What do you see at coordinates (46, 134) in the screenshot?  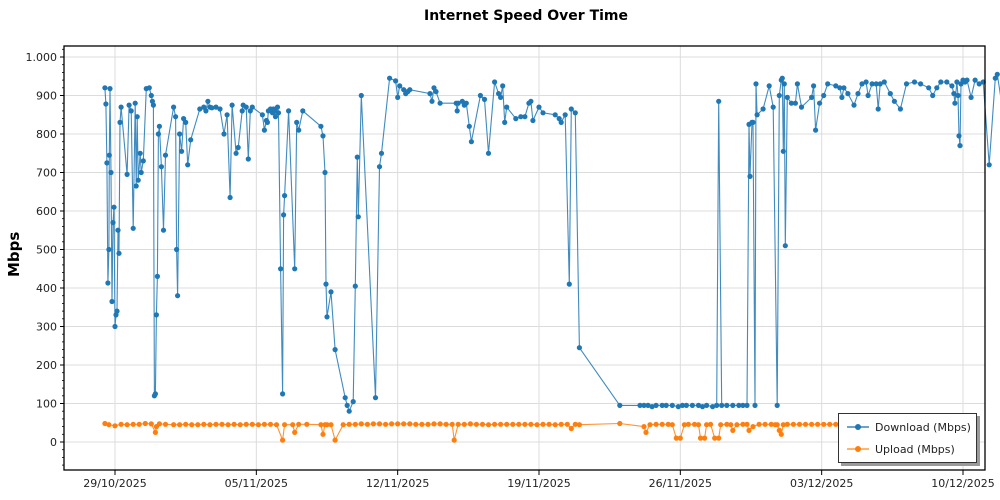 I see `y-tick-label: 800` at bounding box center [46, 134].